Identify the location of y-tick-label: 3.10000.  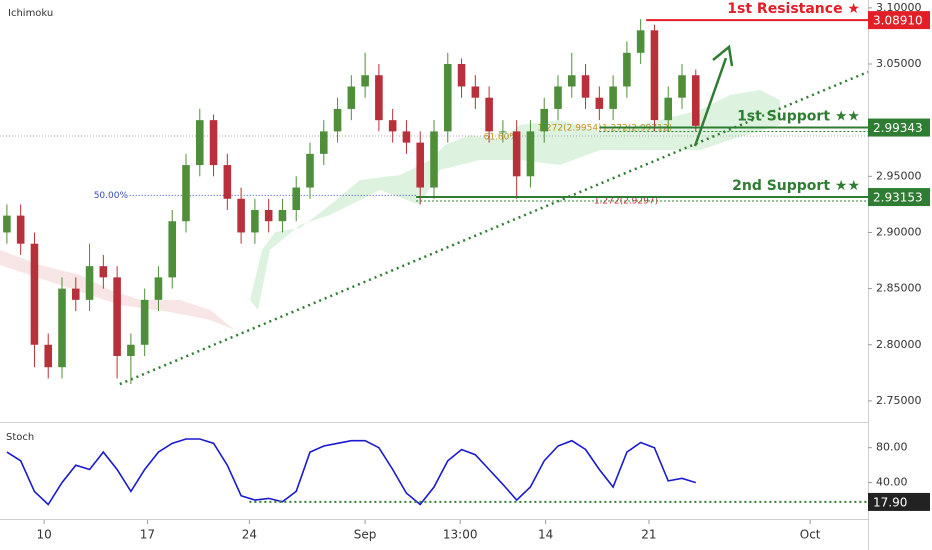
(899, 7).